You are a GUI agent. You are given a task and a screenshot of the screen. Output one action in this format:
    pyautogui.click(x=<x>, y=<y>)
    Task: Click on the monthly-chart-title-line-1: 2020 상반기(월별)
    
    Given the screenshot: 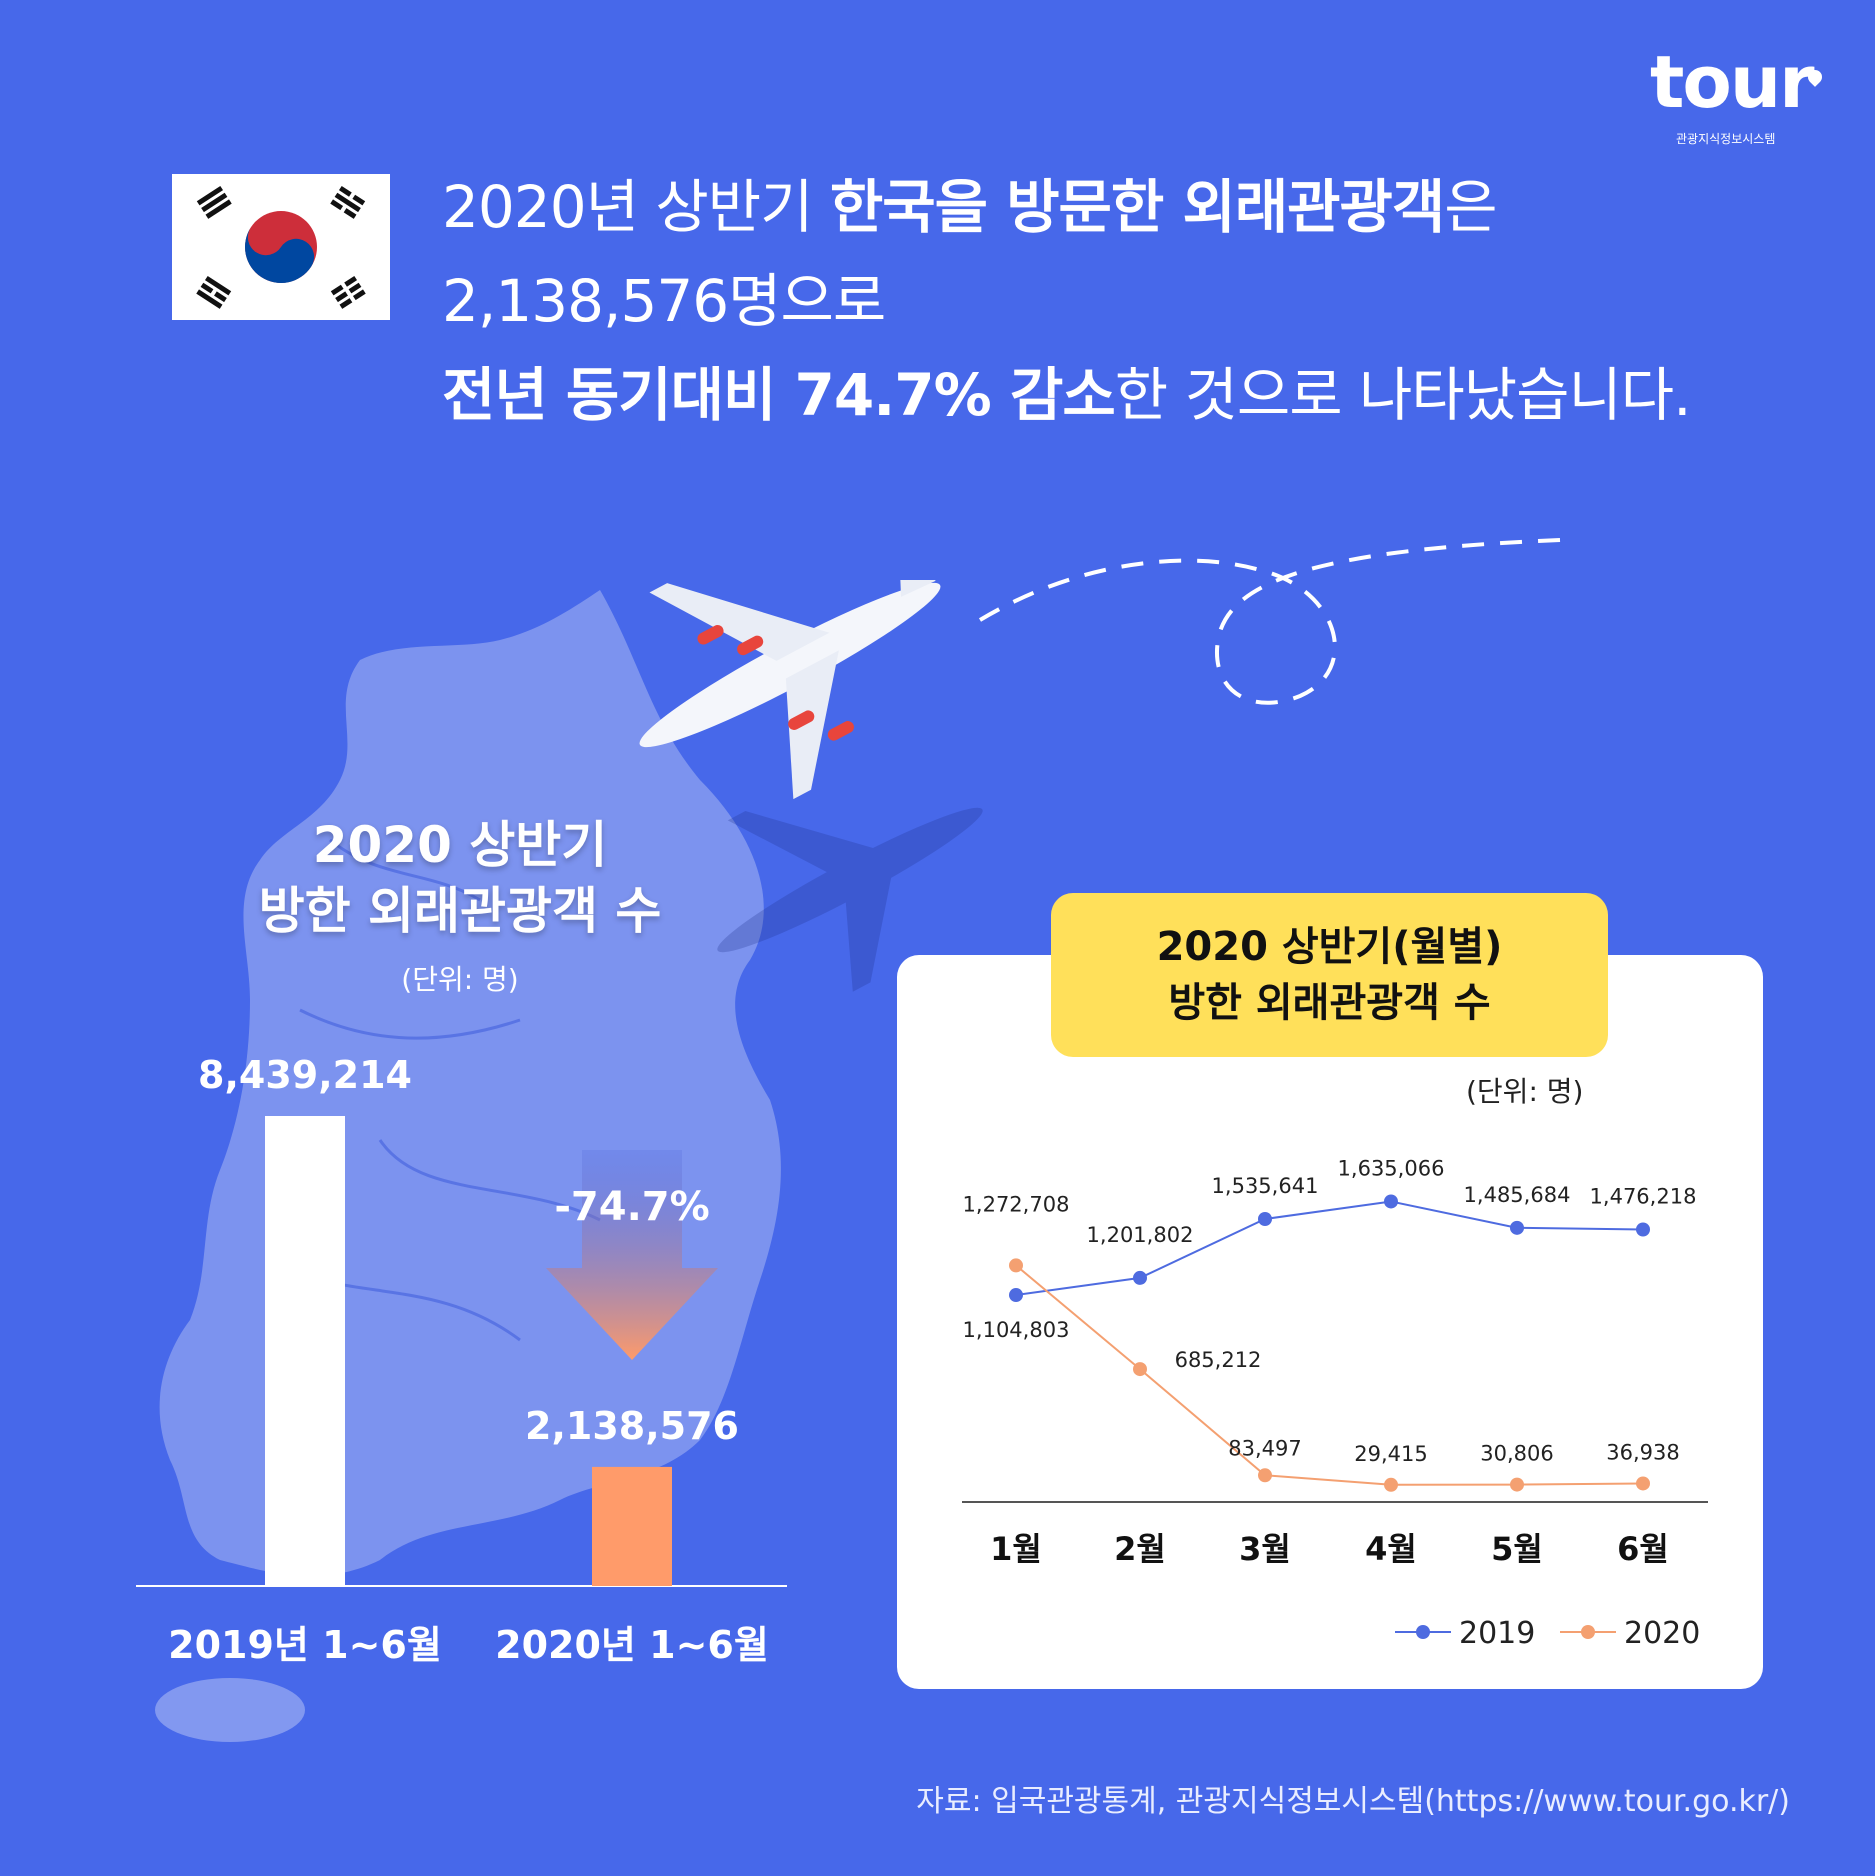 What is the action you would take?
    pyautogui.click(x=1329, y=947)
    